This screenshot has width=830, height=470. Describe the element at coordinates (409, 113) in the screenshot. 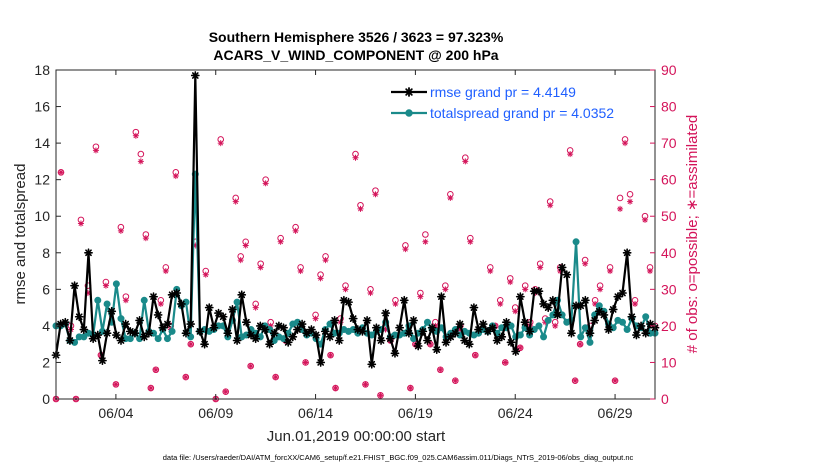

I see `legend-spread-marker` at that location.